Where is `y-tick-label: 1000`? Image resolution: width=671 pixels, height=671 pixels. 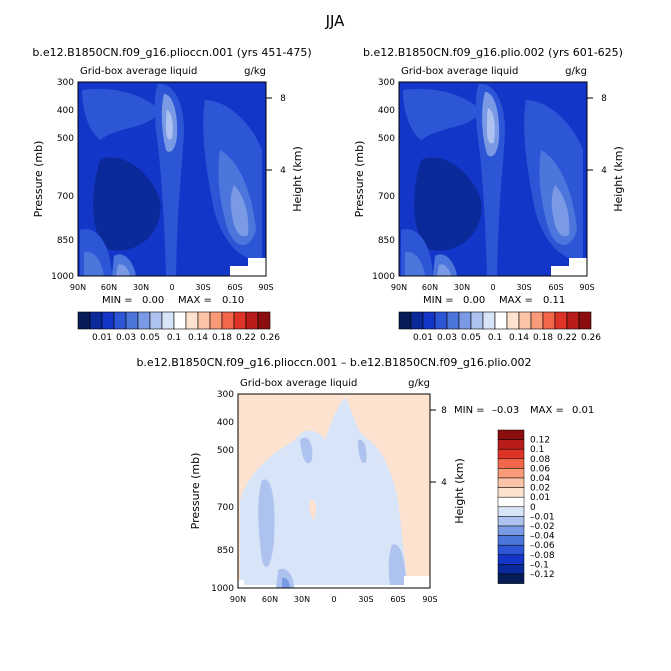
y-tick-label: 1000 is located at coordinates (62, 277).